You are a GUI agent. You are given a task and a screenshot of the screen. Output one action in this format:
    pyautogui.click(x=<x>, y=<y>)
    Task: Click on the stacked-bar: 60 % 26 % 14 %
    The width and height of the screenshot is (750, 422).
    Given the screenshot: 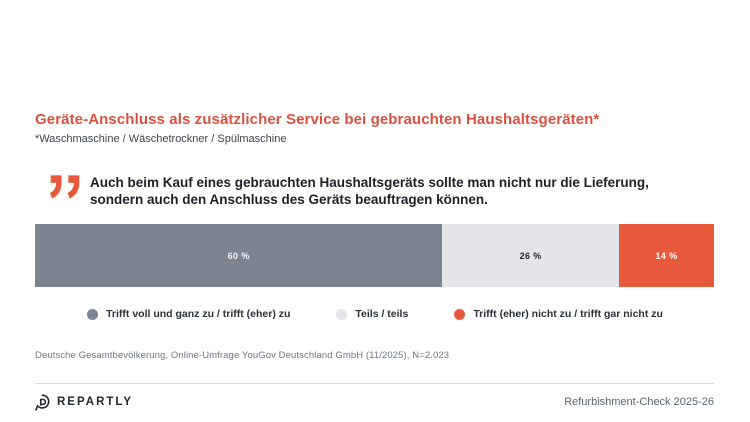 What is the action you would take?
    pyautogui.click(x=374, y=255)
    